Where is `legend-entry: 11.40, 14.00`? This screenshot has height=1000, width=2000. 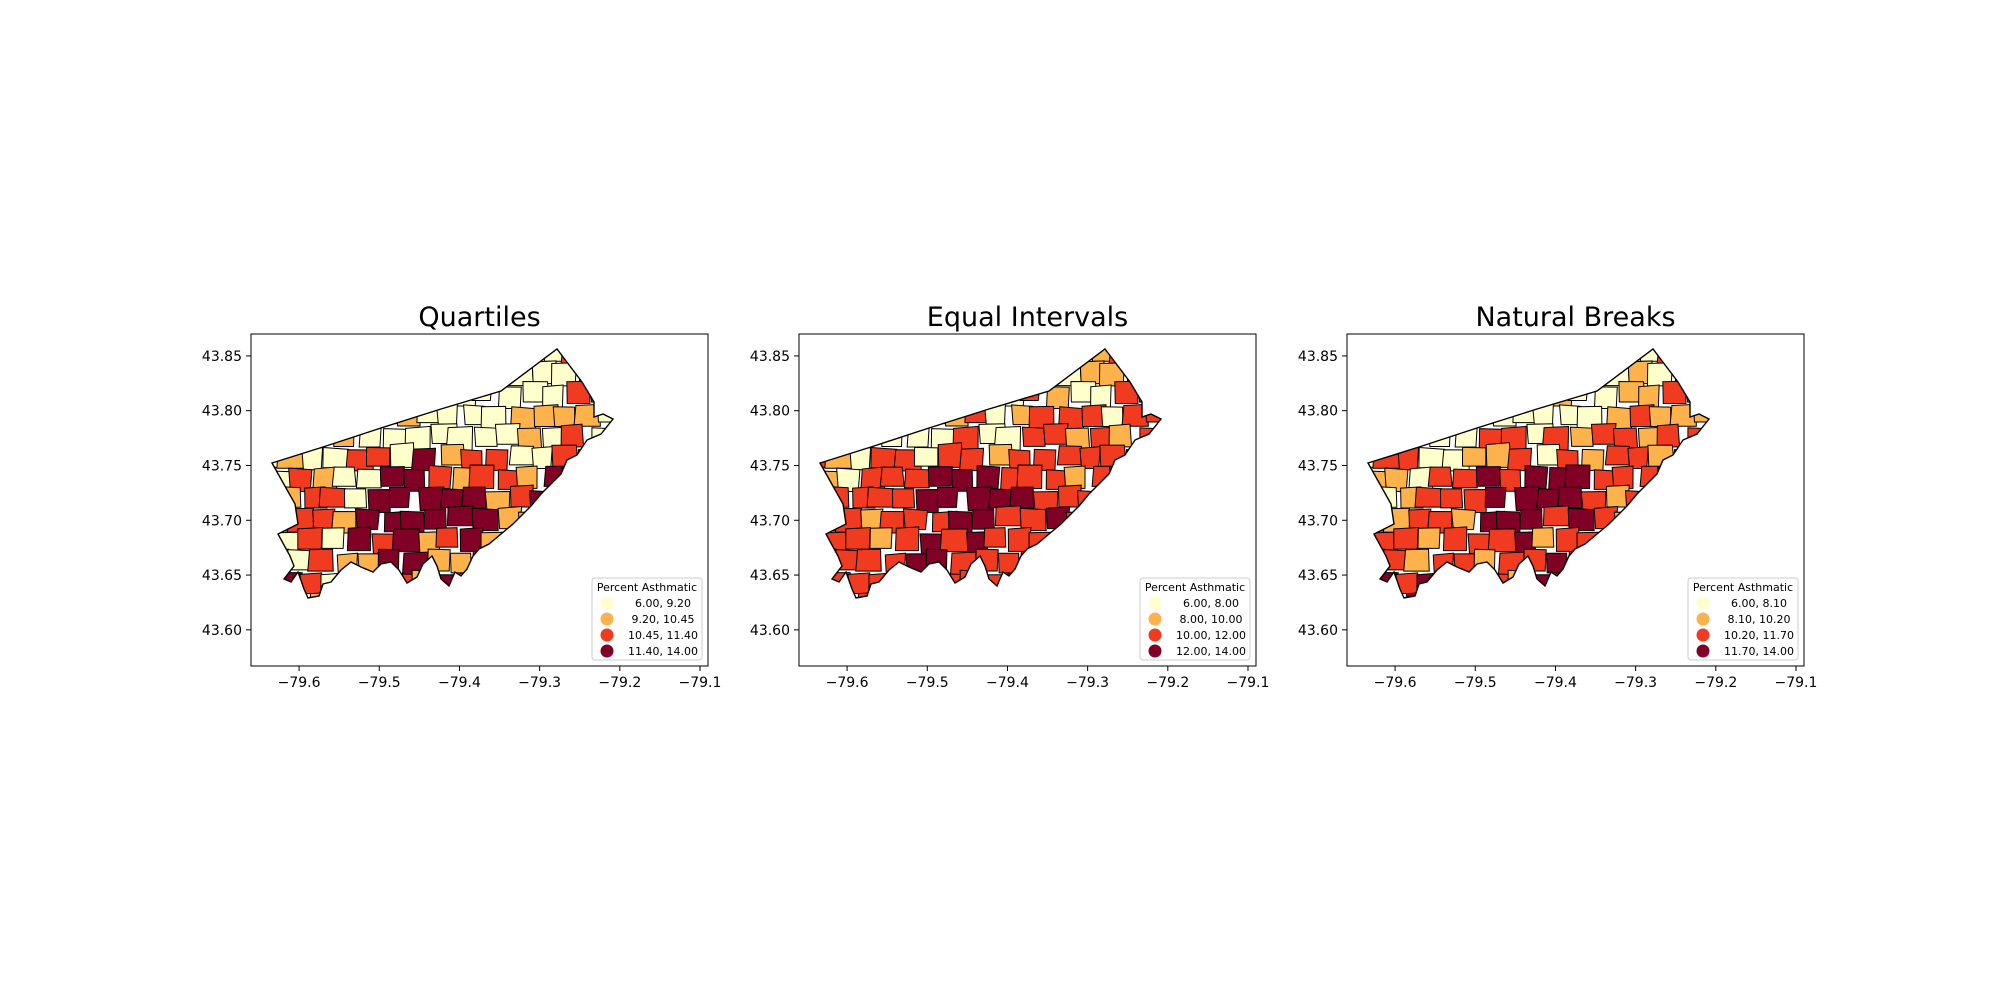
legend-entry: 11.40, 14.00 is located at coordinates (663, 651).